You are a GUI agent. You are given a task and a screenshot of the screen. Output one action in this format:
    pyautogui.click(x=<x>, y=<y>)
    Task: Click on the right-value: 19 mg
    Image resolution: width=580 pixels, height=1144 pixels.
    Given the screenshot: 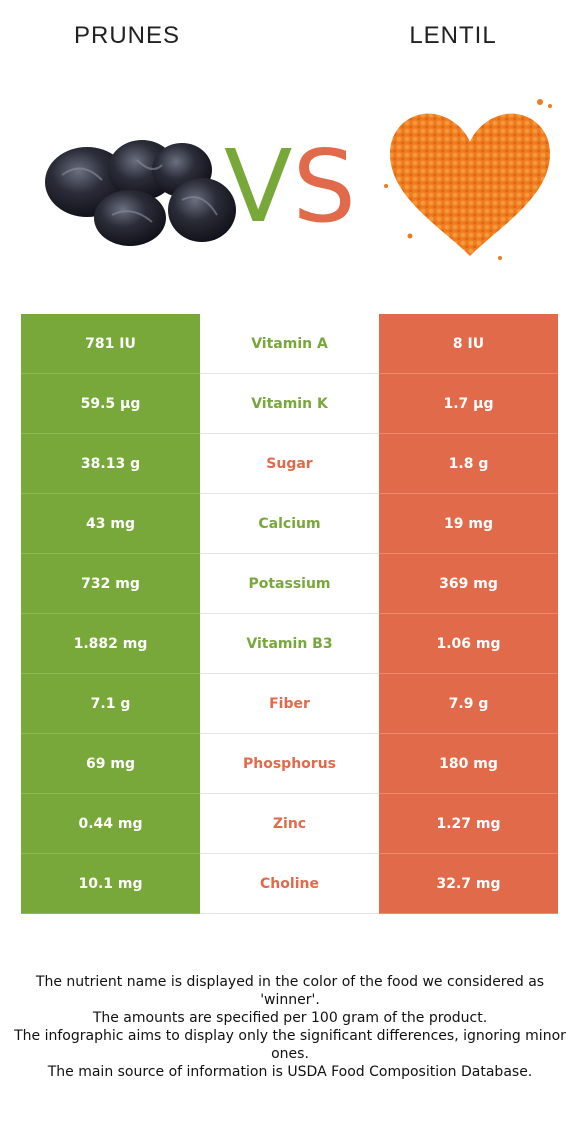 What is the action you would take?
    pyautogui.click(x=468, y=524)
    